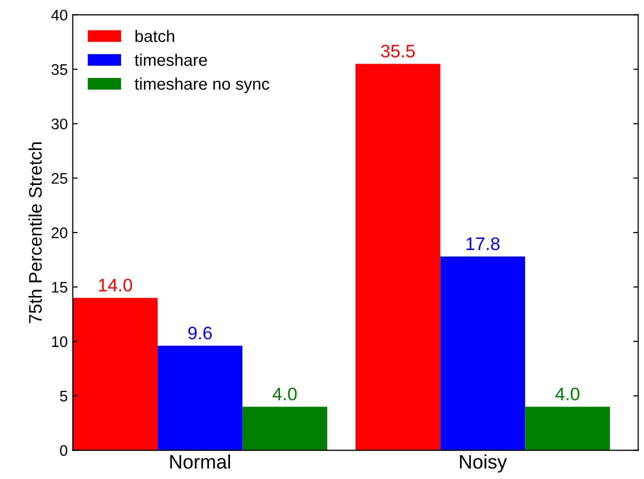  Describe the element at coordinates (60, 287) in the screenshot. I see `y-tick-label: 15` at that location.